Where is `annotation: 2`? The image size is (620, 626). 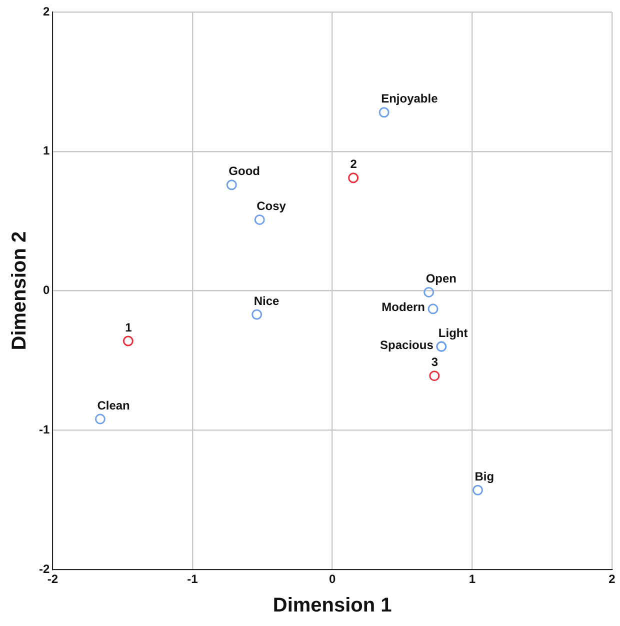
annotation: 2 is located at coordinates (354, 164).